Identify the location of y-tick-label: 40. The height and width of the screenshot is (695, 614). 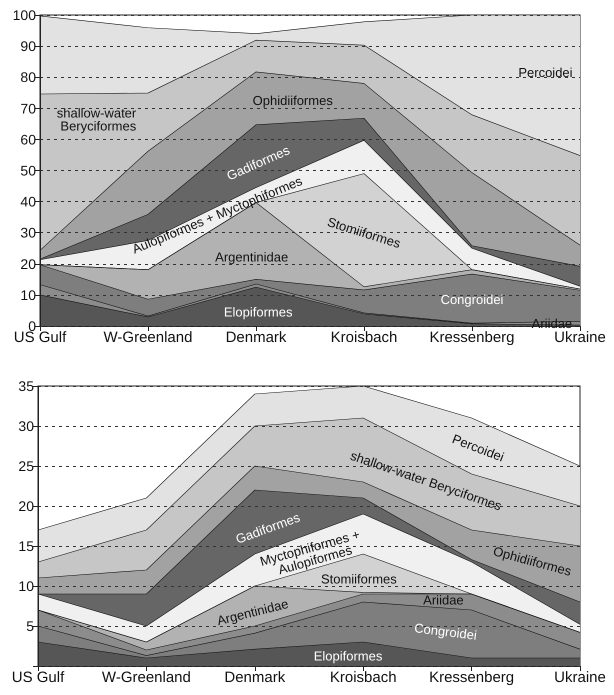
(28, 202).